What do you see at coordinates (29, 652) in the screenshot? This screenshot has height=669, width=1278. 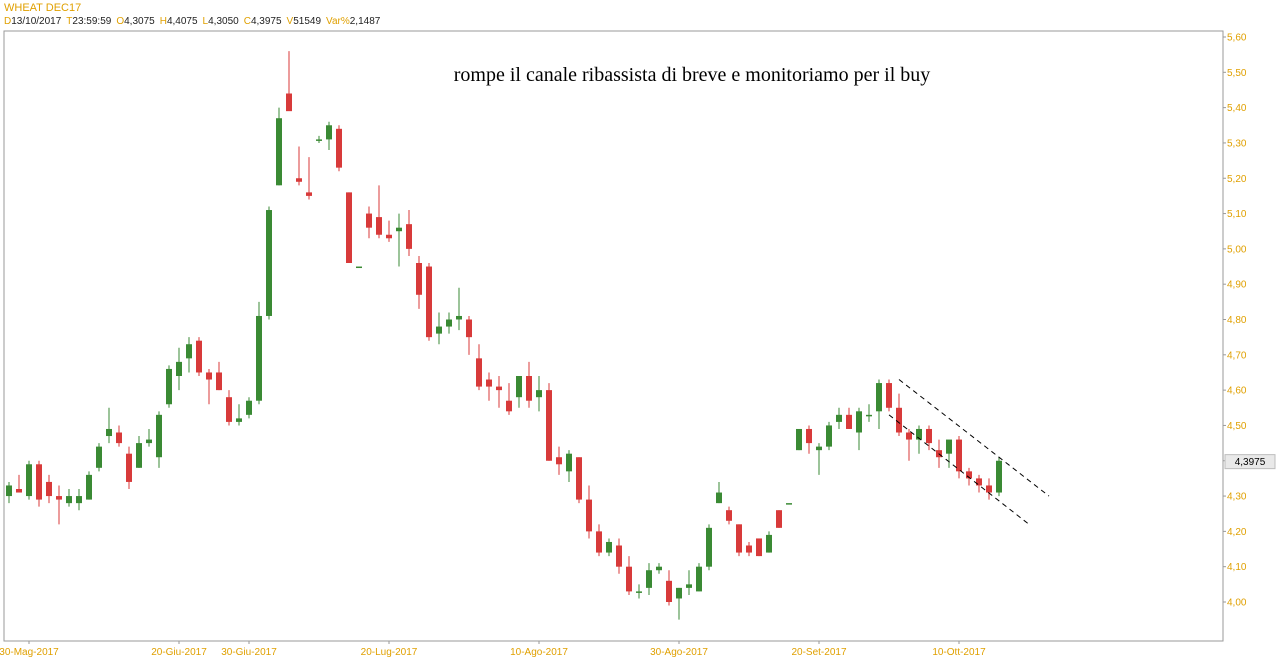 I see `x-tick-label: 30-Mag-2017` at bounding box center [29, 652].